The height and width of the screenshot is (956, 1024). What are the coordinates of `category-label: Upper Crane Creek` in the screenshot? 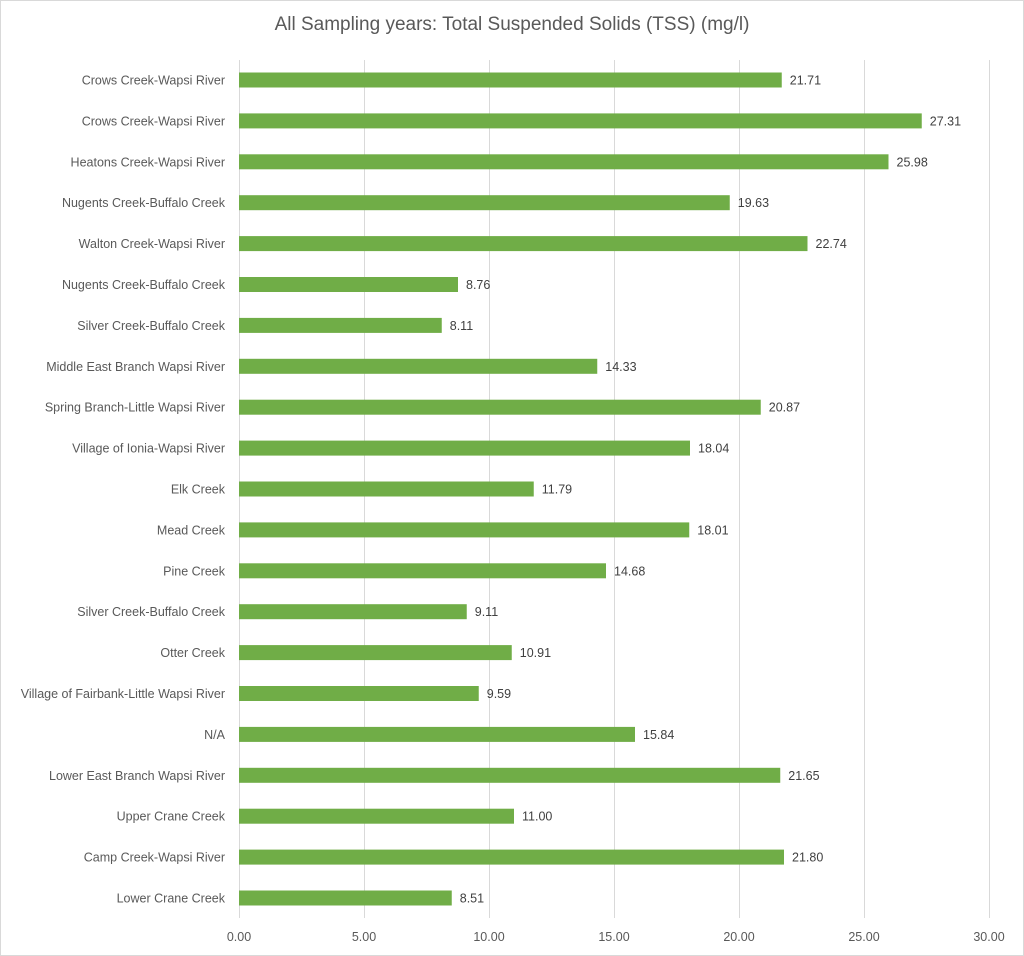 It's located at (171, 817).